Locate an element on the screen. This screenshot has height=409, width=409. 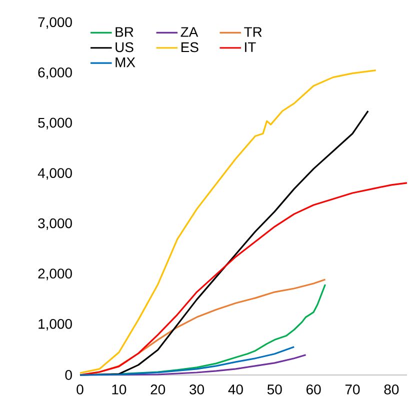
y-tick-label: 2,000 is located at coordinates (55, 274).